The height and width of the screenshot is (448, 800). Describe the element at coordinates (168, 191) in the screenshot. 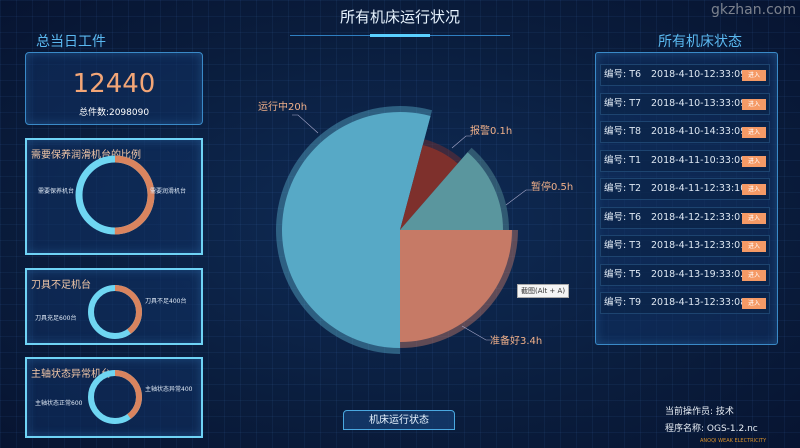

I see `donut-right-label: 需要润滑机台` at that location.